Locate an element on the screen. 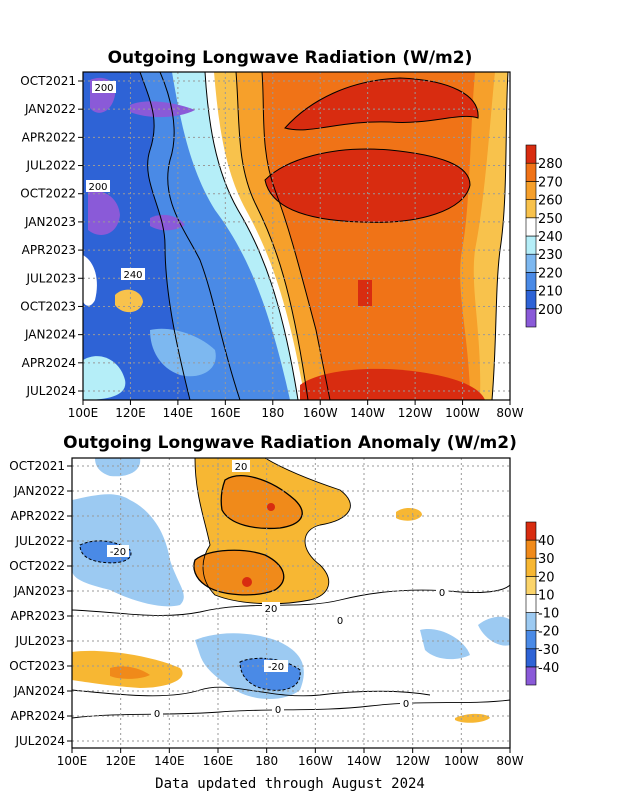  top-chart-title: Outgoing Longwave Radiation (W/m2) is located at coordinates (290, 58).